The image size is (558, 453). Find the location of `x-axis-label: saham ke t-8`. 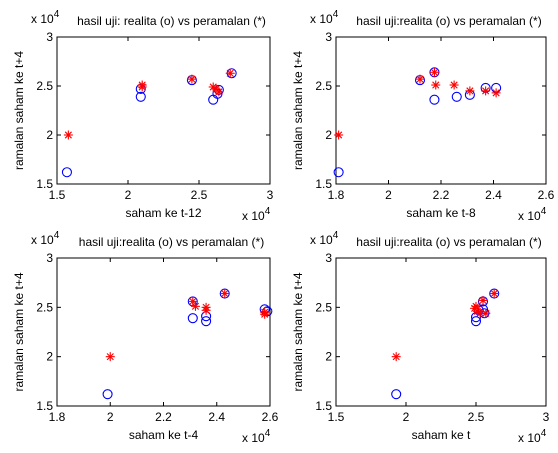

x-axis-label: saham ke t-8 is located at coordinates (441, 213).